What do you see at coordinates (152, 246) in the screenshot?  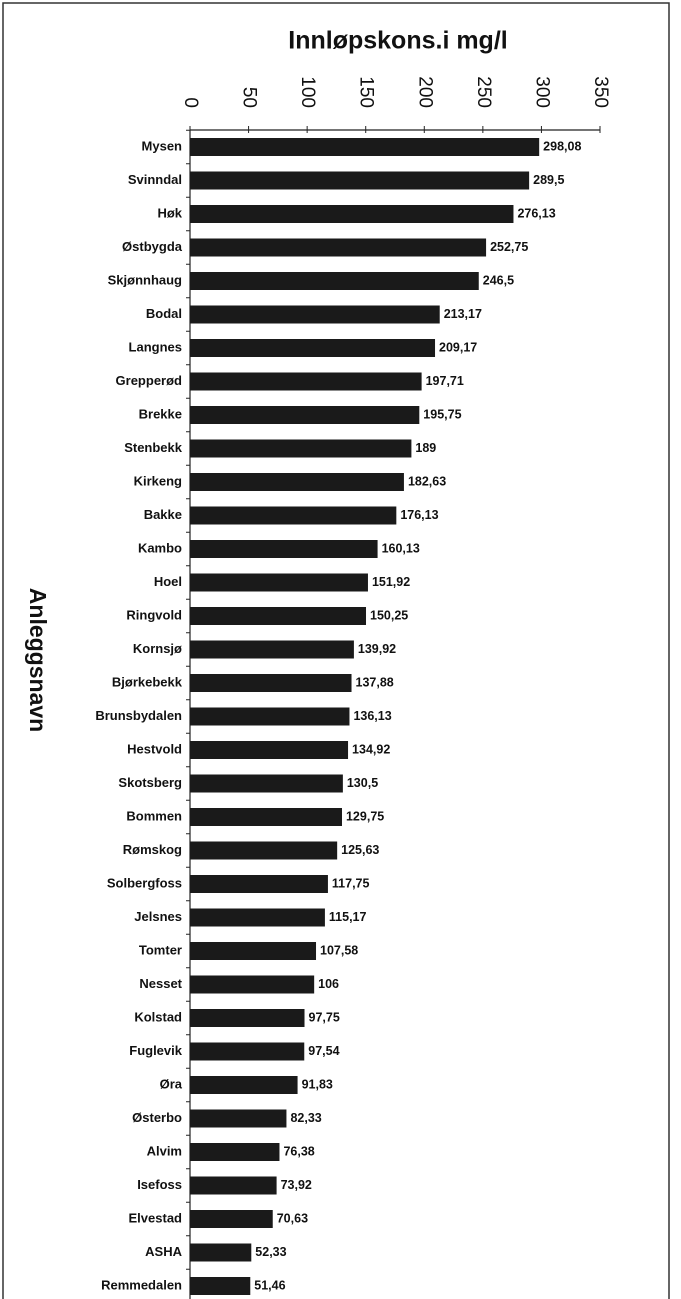 I see `y-tick-label: Østbygda` at bounding box center [152, 246].